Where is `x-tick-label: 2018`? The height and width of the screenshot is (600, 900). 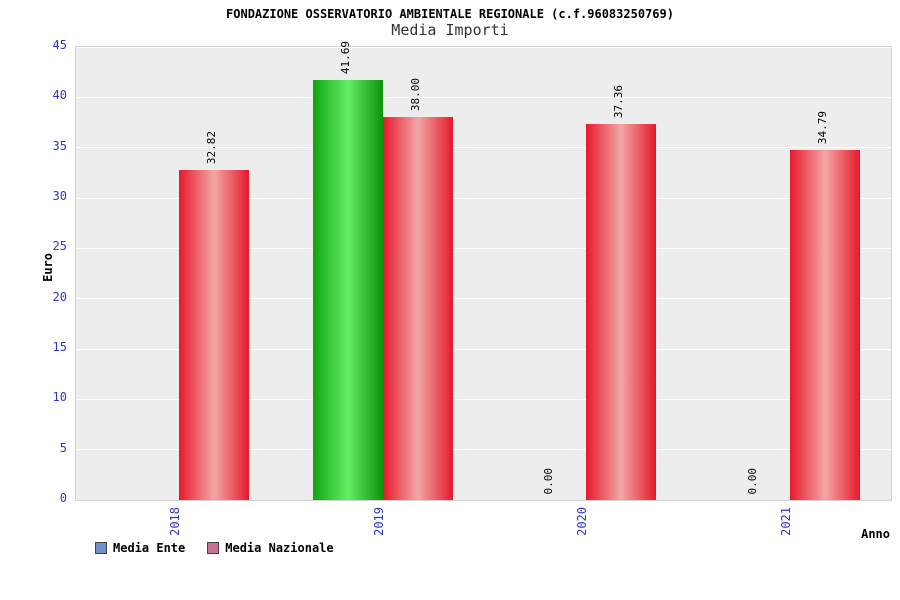
x-tick-label: 2018 is located at coordinates (174, 521).